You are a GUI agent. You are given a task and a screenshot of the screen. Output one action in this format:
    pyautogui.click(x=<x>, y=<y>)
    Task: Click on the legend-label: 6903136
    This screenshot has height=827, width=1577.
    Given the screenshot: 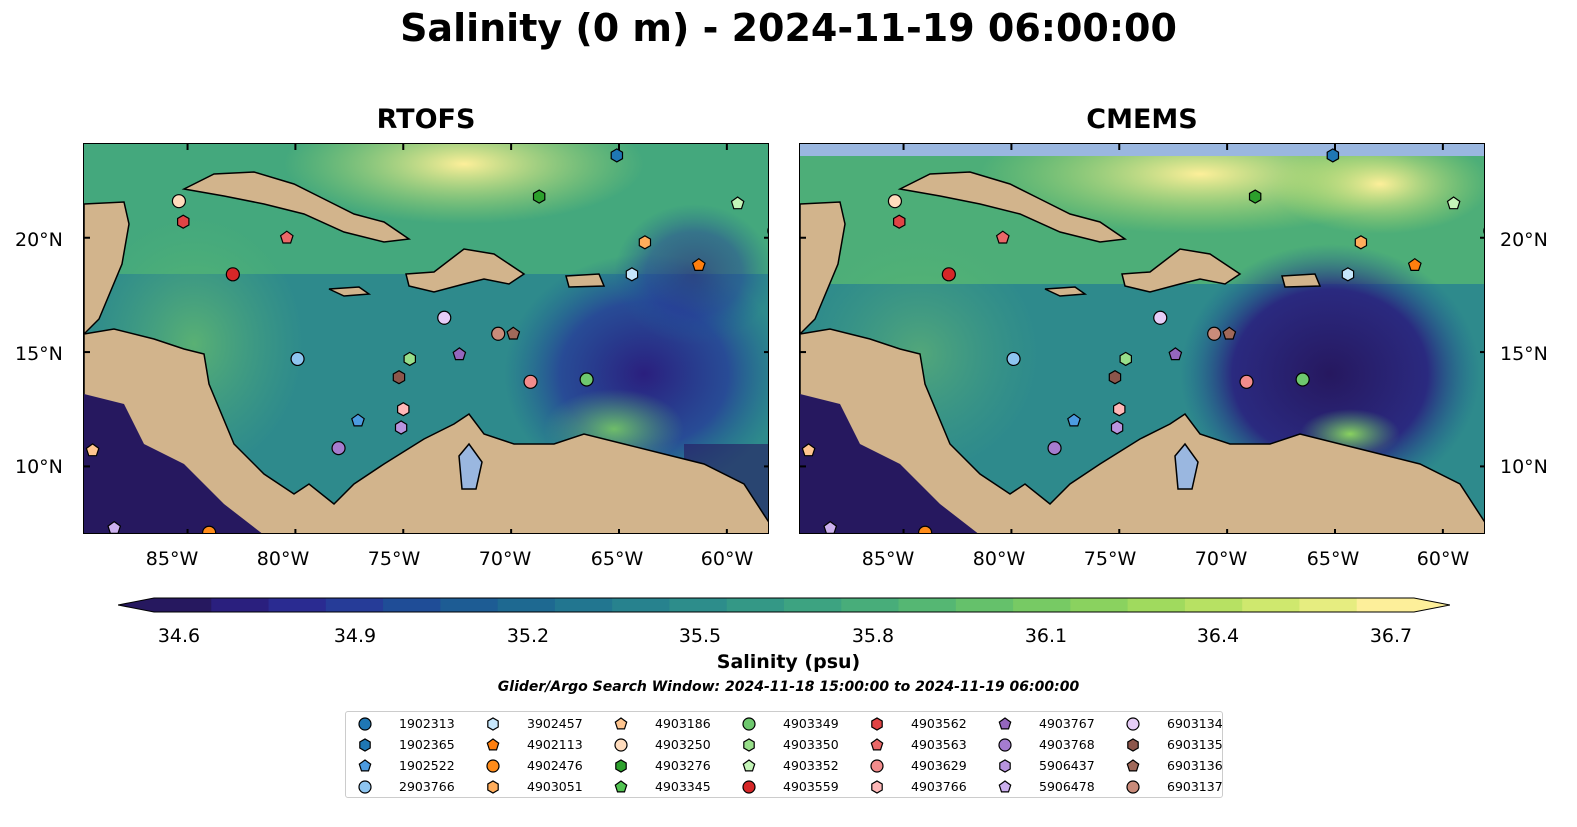 What is the action you would take?
    pyautogui.click(x=1195, y=765)
    